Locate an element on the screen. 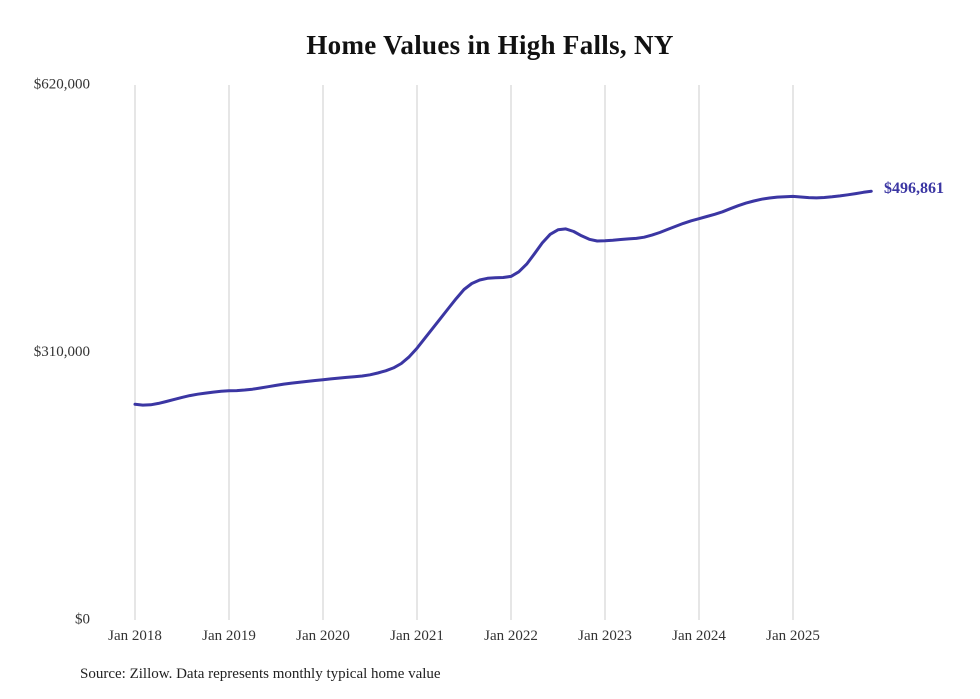  x-tick-label: Jan 2019 is located at coordinates (229, 636).